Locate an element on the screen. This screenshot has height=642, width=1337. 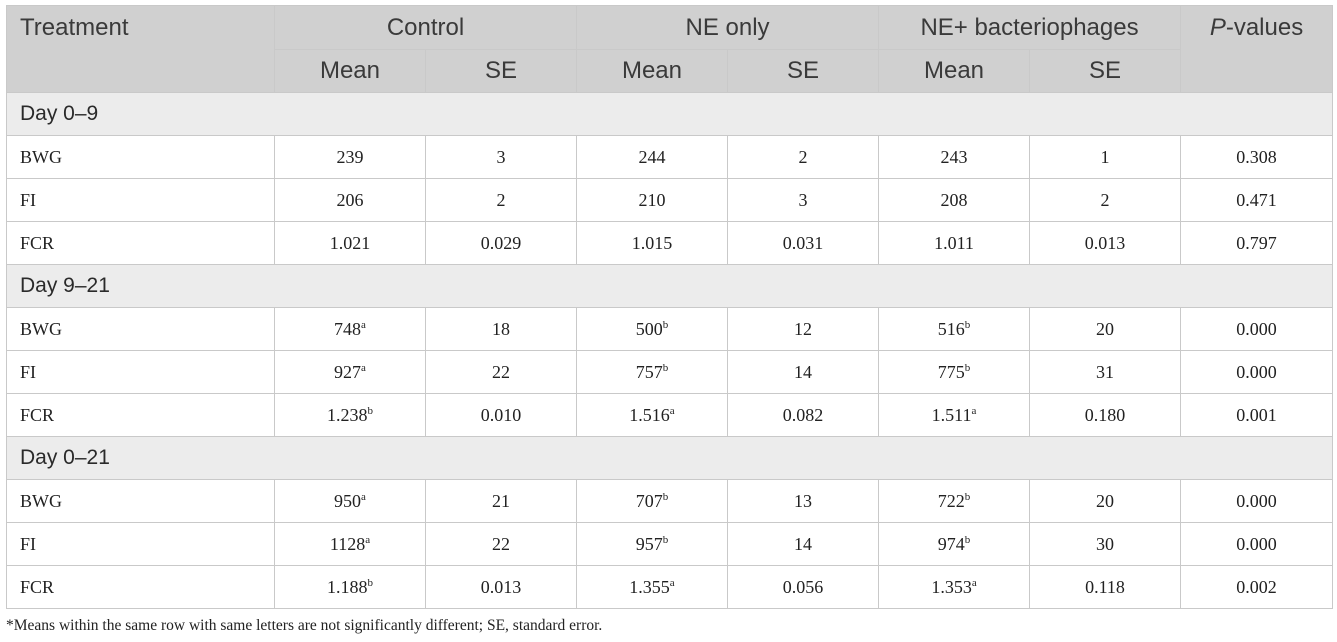
control-mean-cell-value: 206 is located at coordinates (350, 199).